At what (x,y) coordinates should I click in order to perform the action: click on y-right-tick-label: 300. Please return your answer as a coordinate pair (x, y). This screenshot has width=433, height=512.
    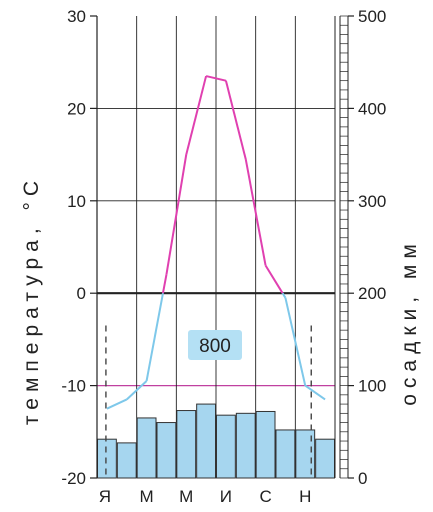
    Looking at the image, I should click on (372, 201).